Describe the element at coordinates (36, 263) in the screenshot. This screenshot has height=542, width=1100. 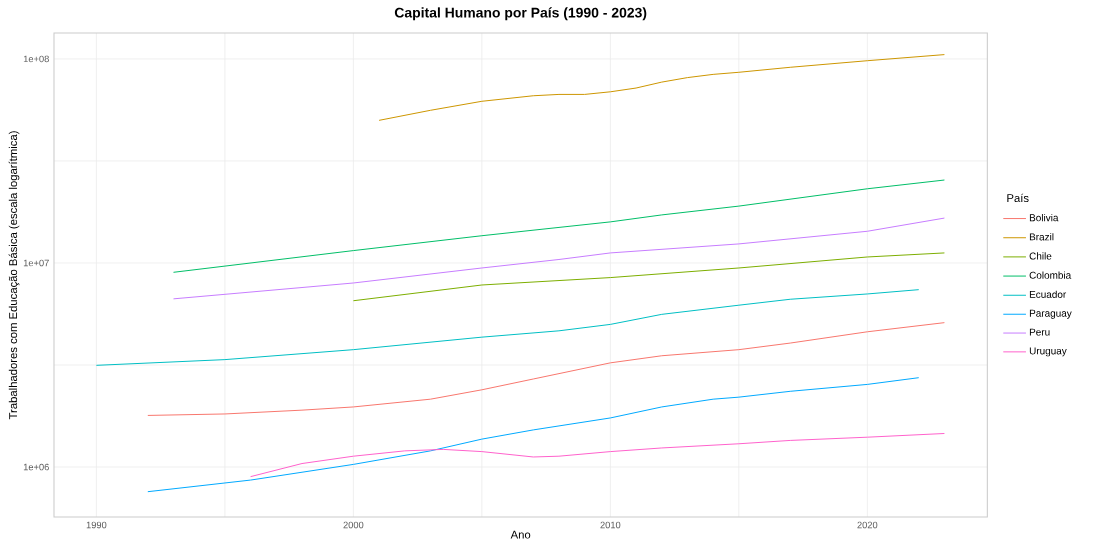
I see `y-tick-label: 1e+07` at that location.